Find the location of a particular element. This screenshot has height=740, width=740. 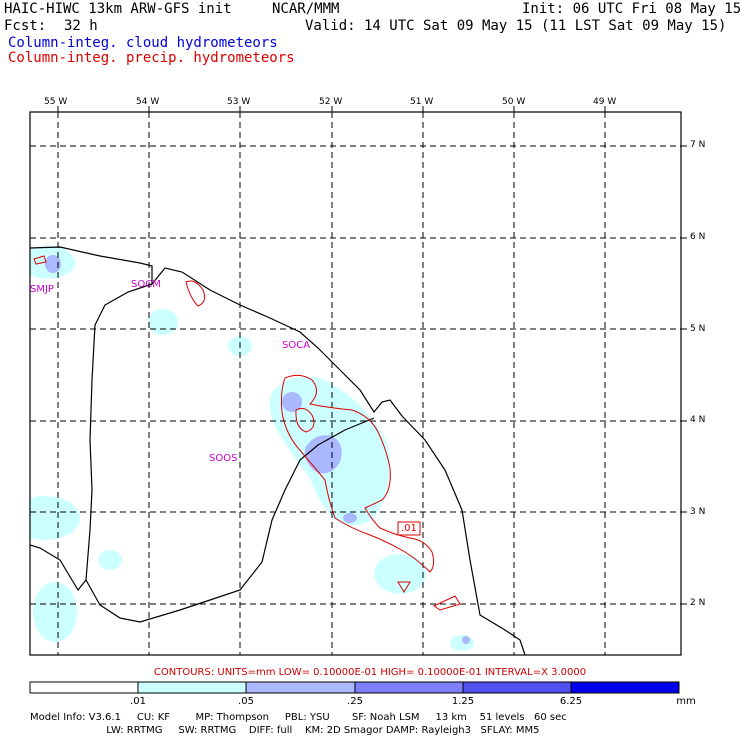

lat-label: 7 N is located at coordinates (698, 145).